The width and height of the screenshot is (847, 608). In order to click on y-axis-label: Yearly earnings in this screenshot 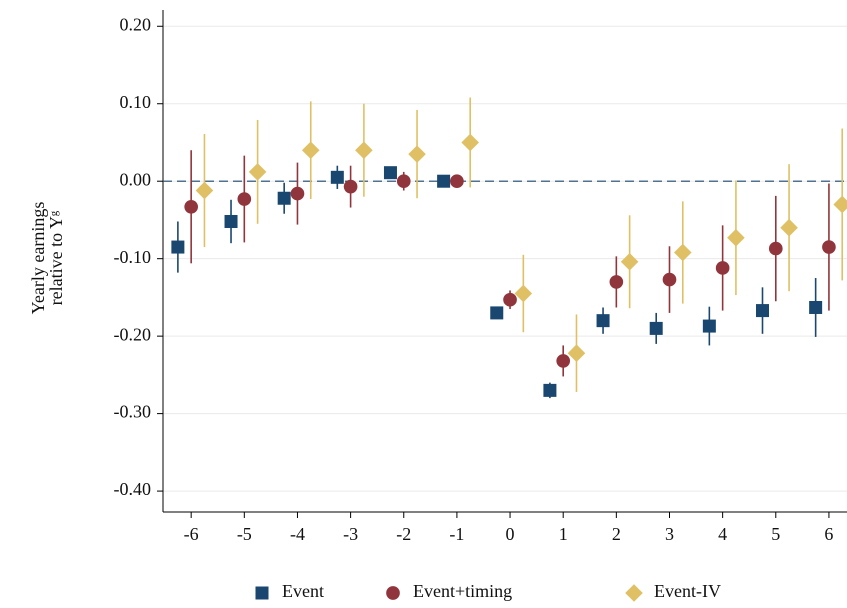, I will do `click(38, 258)`.